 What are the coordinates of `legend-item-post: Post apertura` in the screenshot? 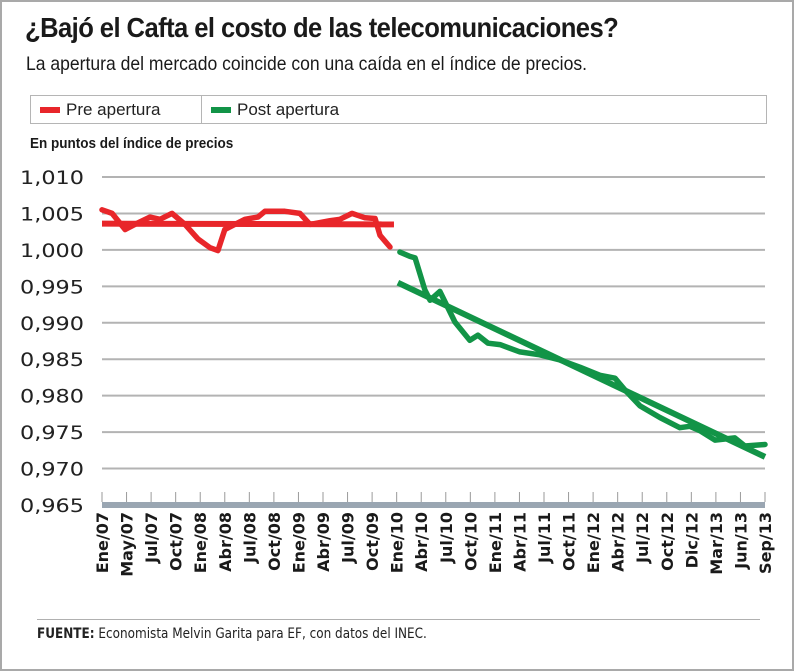 It's located at (275, 109).